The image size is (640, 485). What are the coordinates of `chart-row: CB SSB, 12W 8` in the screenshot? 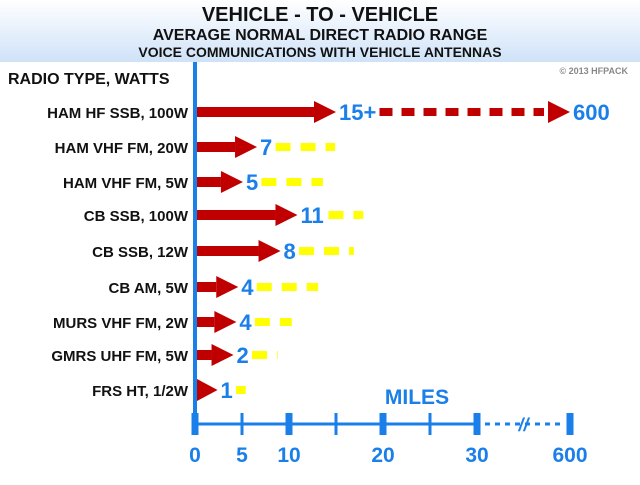 It's located at (223, 251).